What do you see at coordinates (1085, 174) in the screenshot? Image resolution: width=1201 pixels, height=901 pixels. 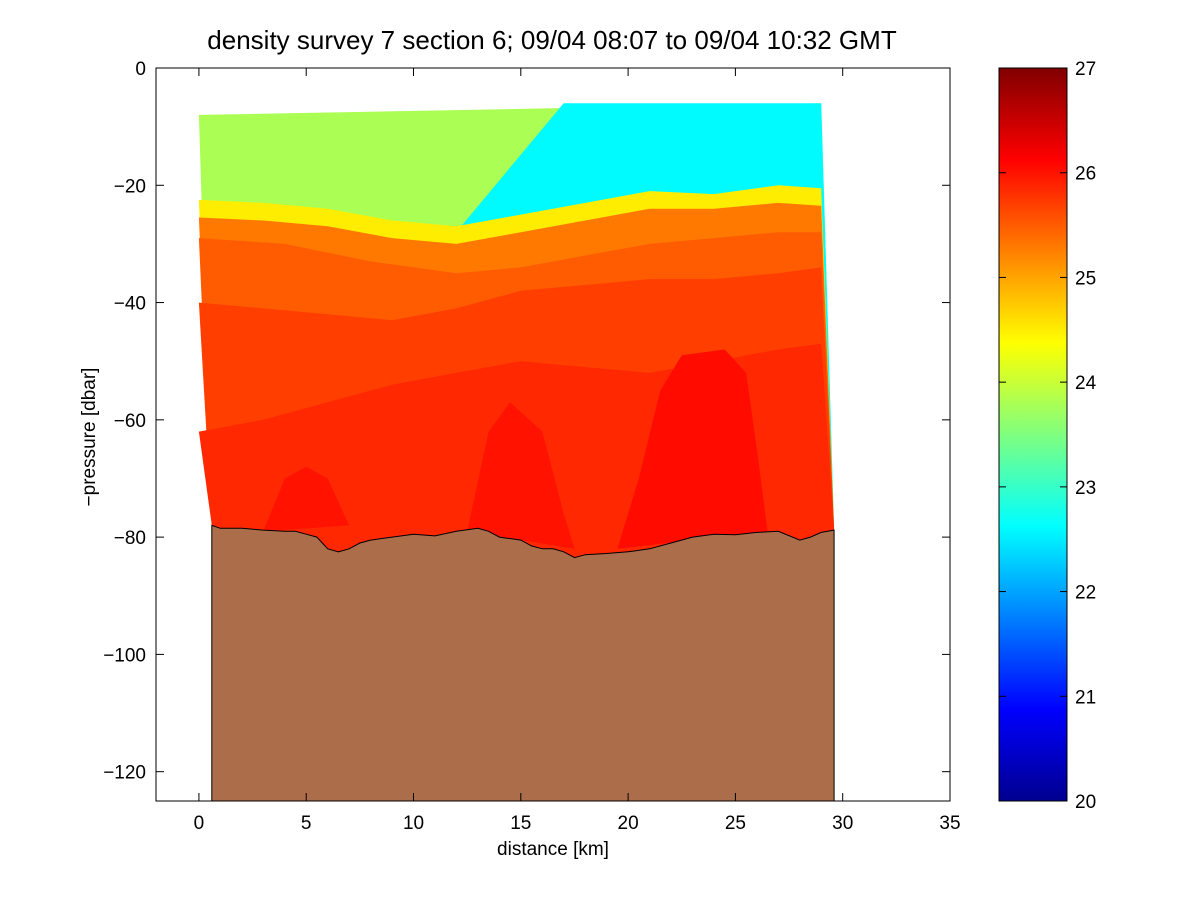 I see `colorbar-tick-label: 26` at bounding box center [1085, 174].